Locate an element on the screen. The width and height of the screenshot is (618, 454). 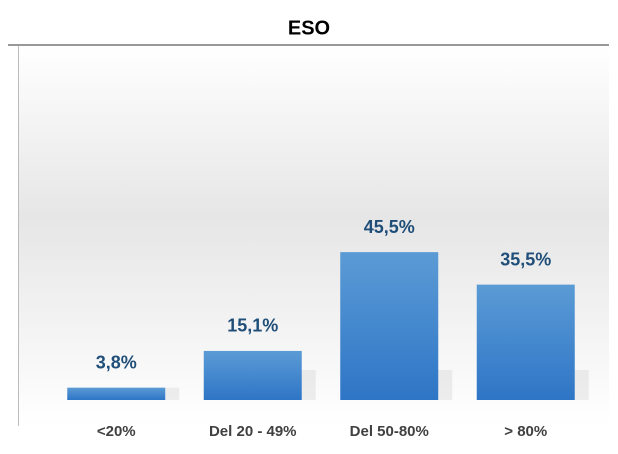
value-label: 3,8% is located at coordinates (116, 362).